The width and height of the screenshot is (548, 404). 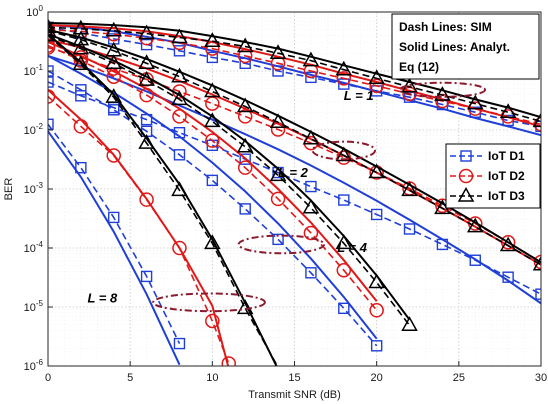 What do you see at coordinates (212, 378) in the screenshot?
I see `x-tick-label: 10` at bounding box center [212, 378].